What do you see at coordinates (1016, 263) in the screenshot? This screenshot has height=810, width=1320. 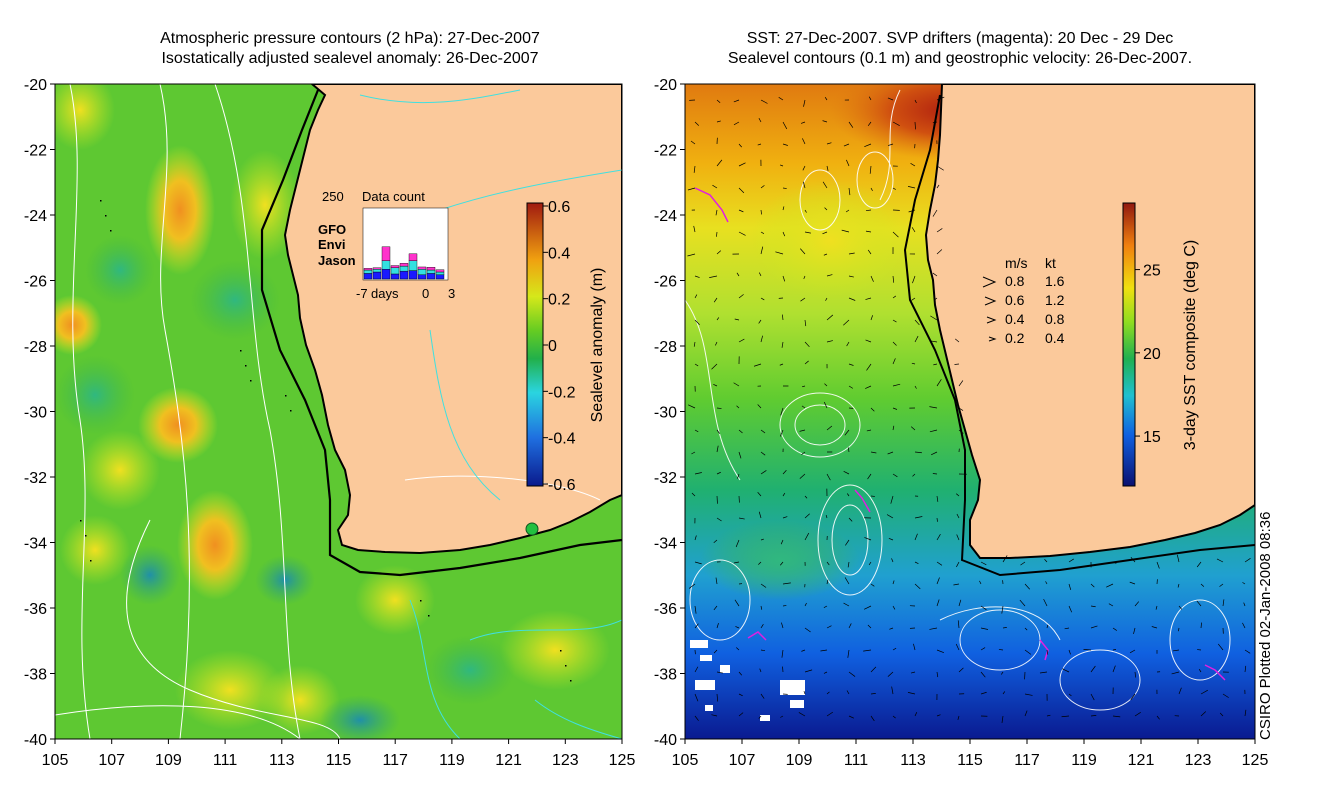 I see `speed-legend-header-ms: m/s` at bounding box center [1016, 263].